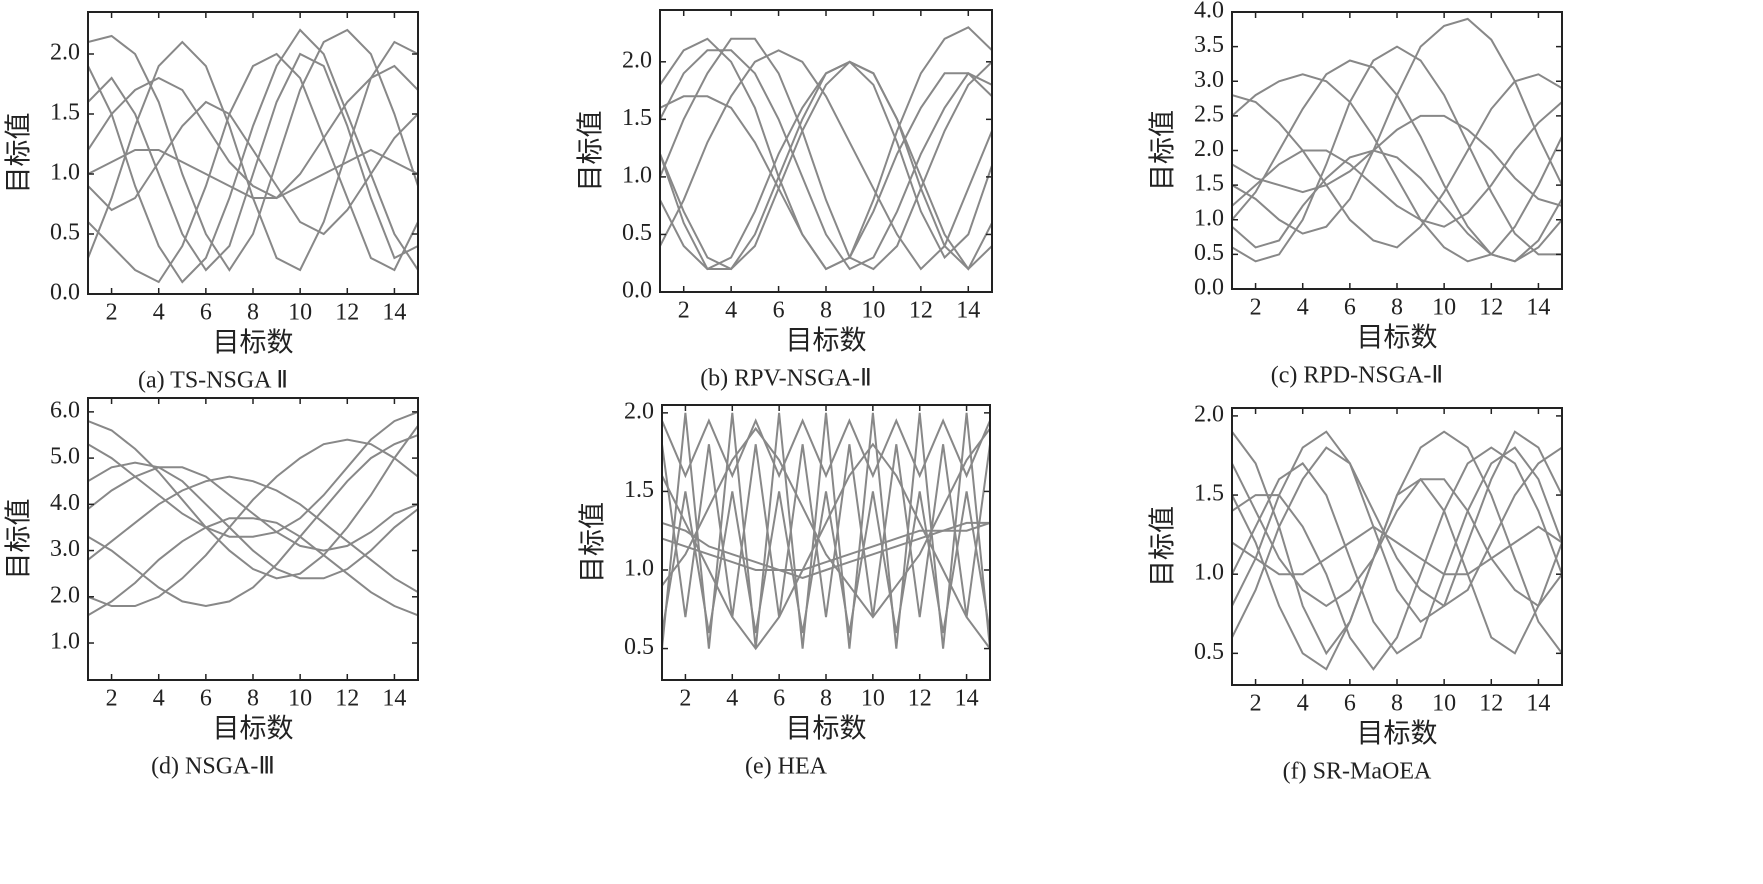 The image size is (1763, 884). Describe the element at coordinates (65, 410) in the screenshot. I see `y-tick-label: 6.0` at that location.